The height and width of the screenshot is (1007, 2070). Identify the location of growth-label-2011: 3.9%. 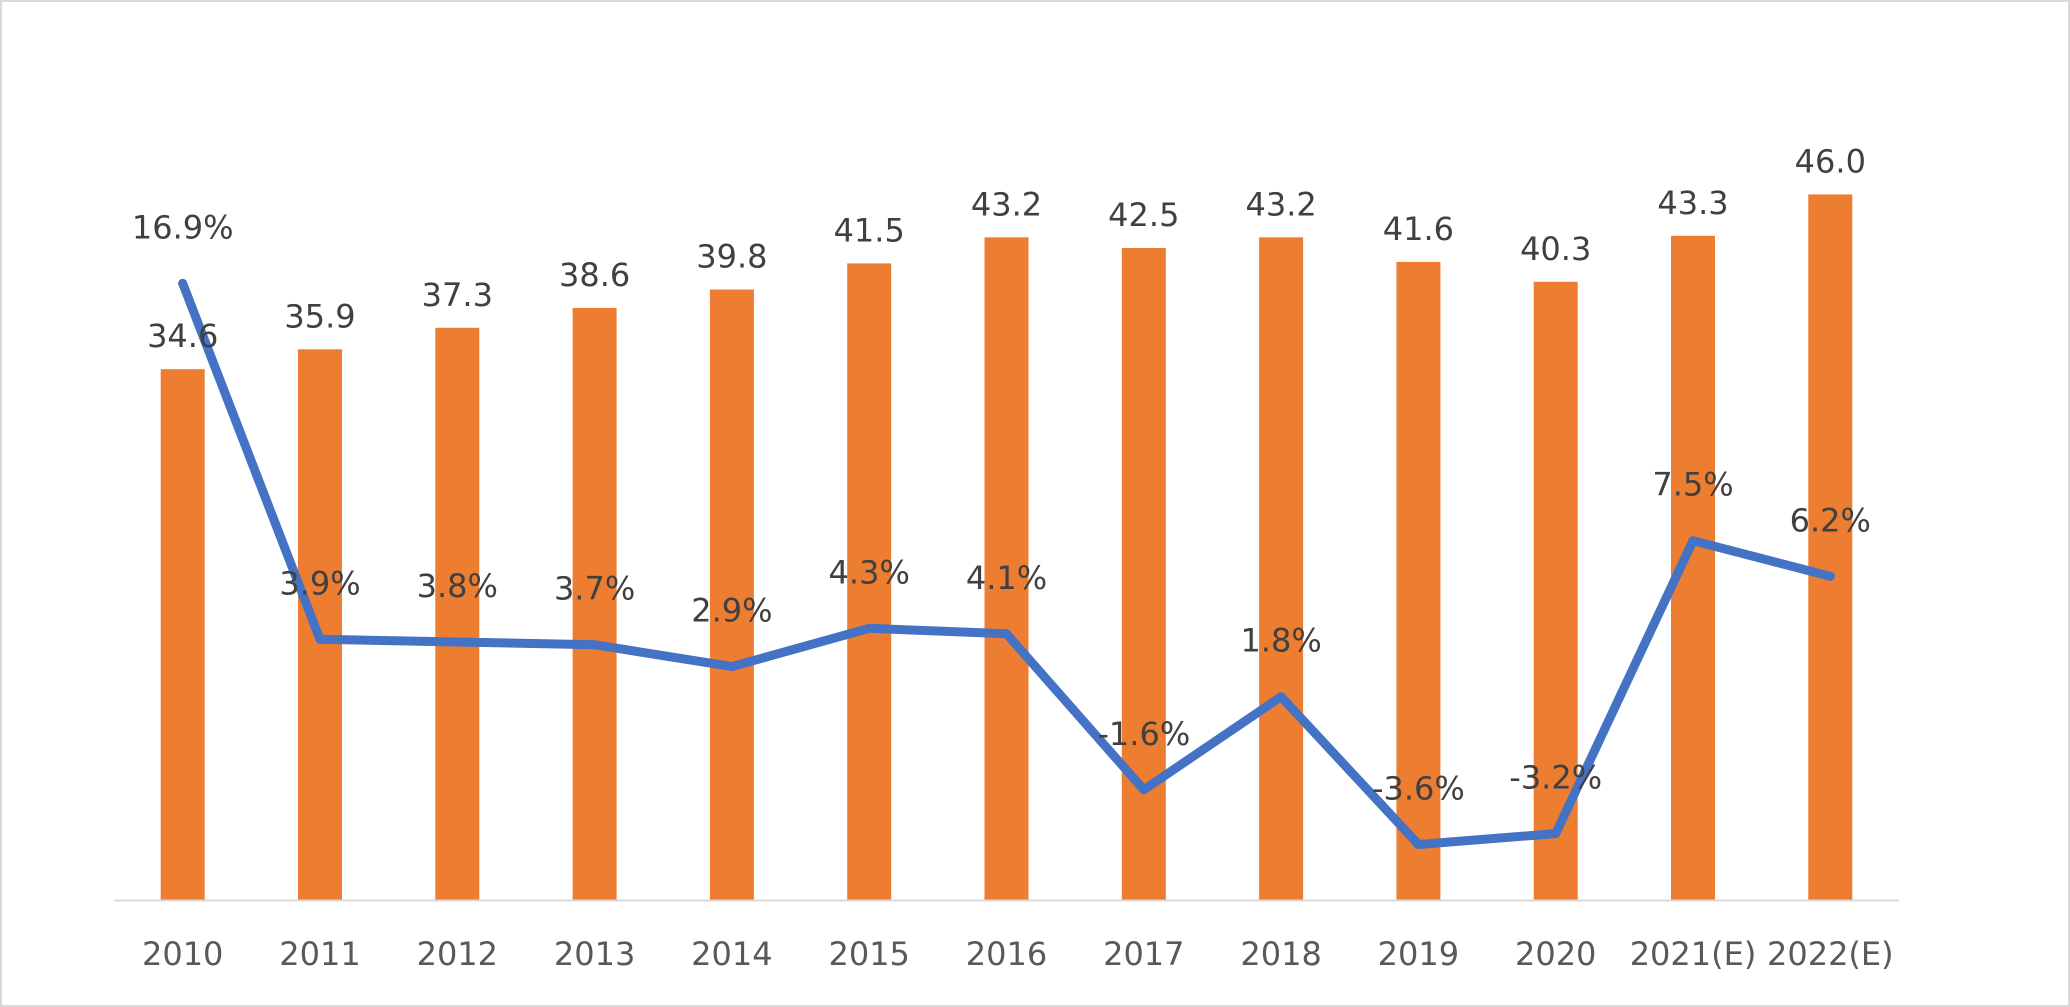
(319, 583).